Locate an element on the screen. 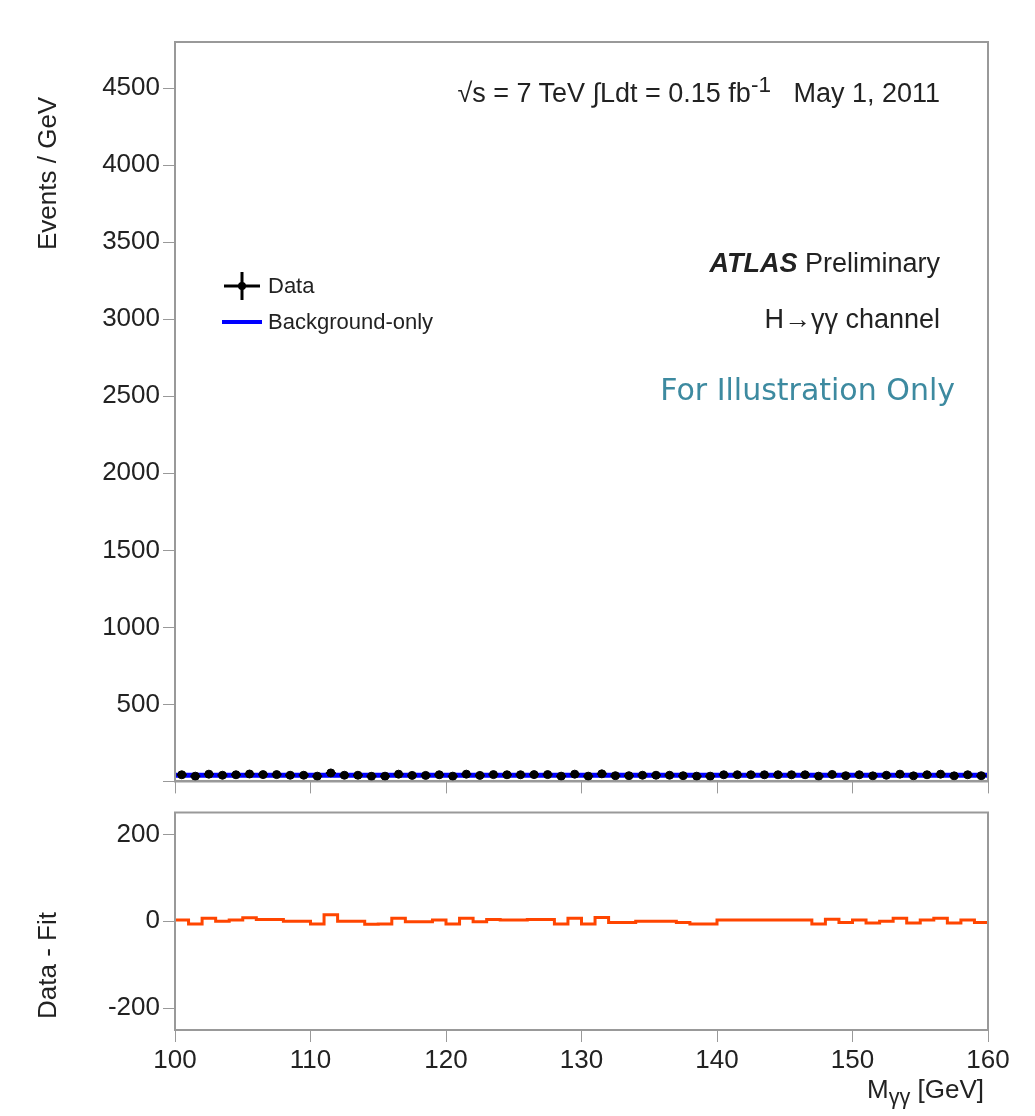 Image resolution: width=1035 pixels, height=1116 pixels. legend-label: Background-only is located at coordinates (351, 322).